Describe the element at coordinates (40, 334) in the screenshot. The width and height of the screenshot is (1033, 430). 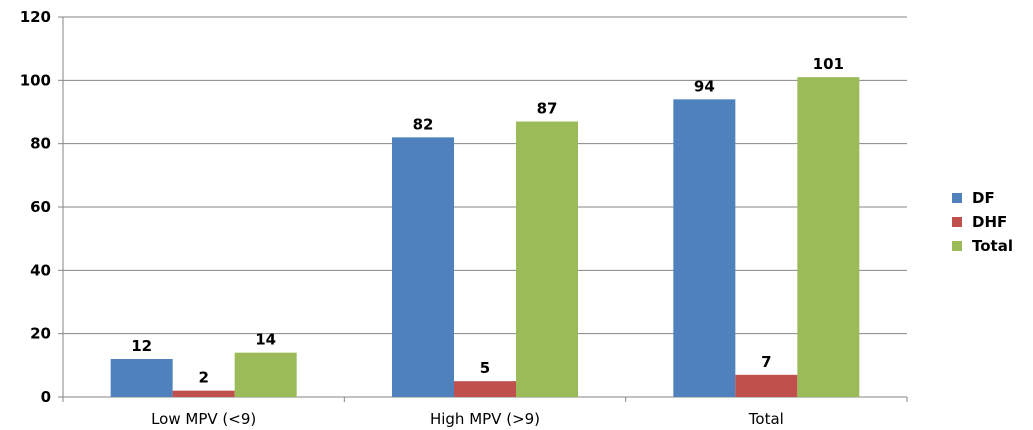
I see `y-tick-label: 20` at that location.